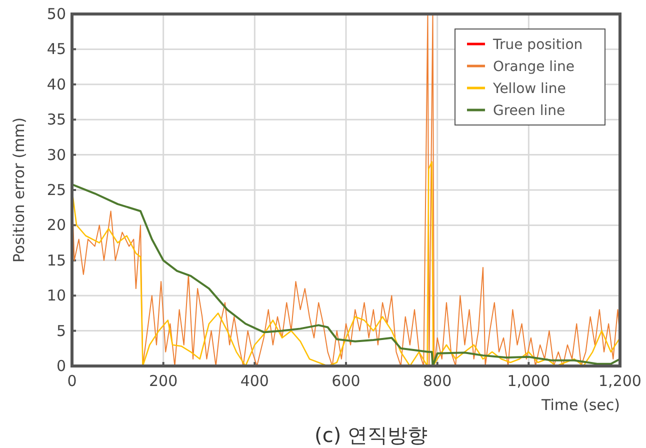 This screenshot has height=448, width=646. Describe the element at coordinates (371, 435) in the screenshot. I see `text: (c) 연직방향` at that location.